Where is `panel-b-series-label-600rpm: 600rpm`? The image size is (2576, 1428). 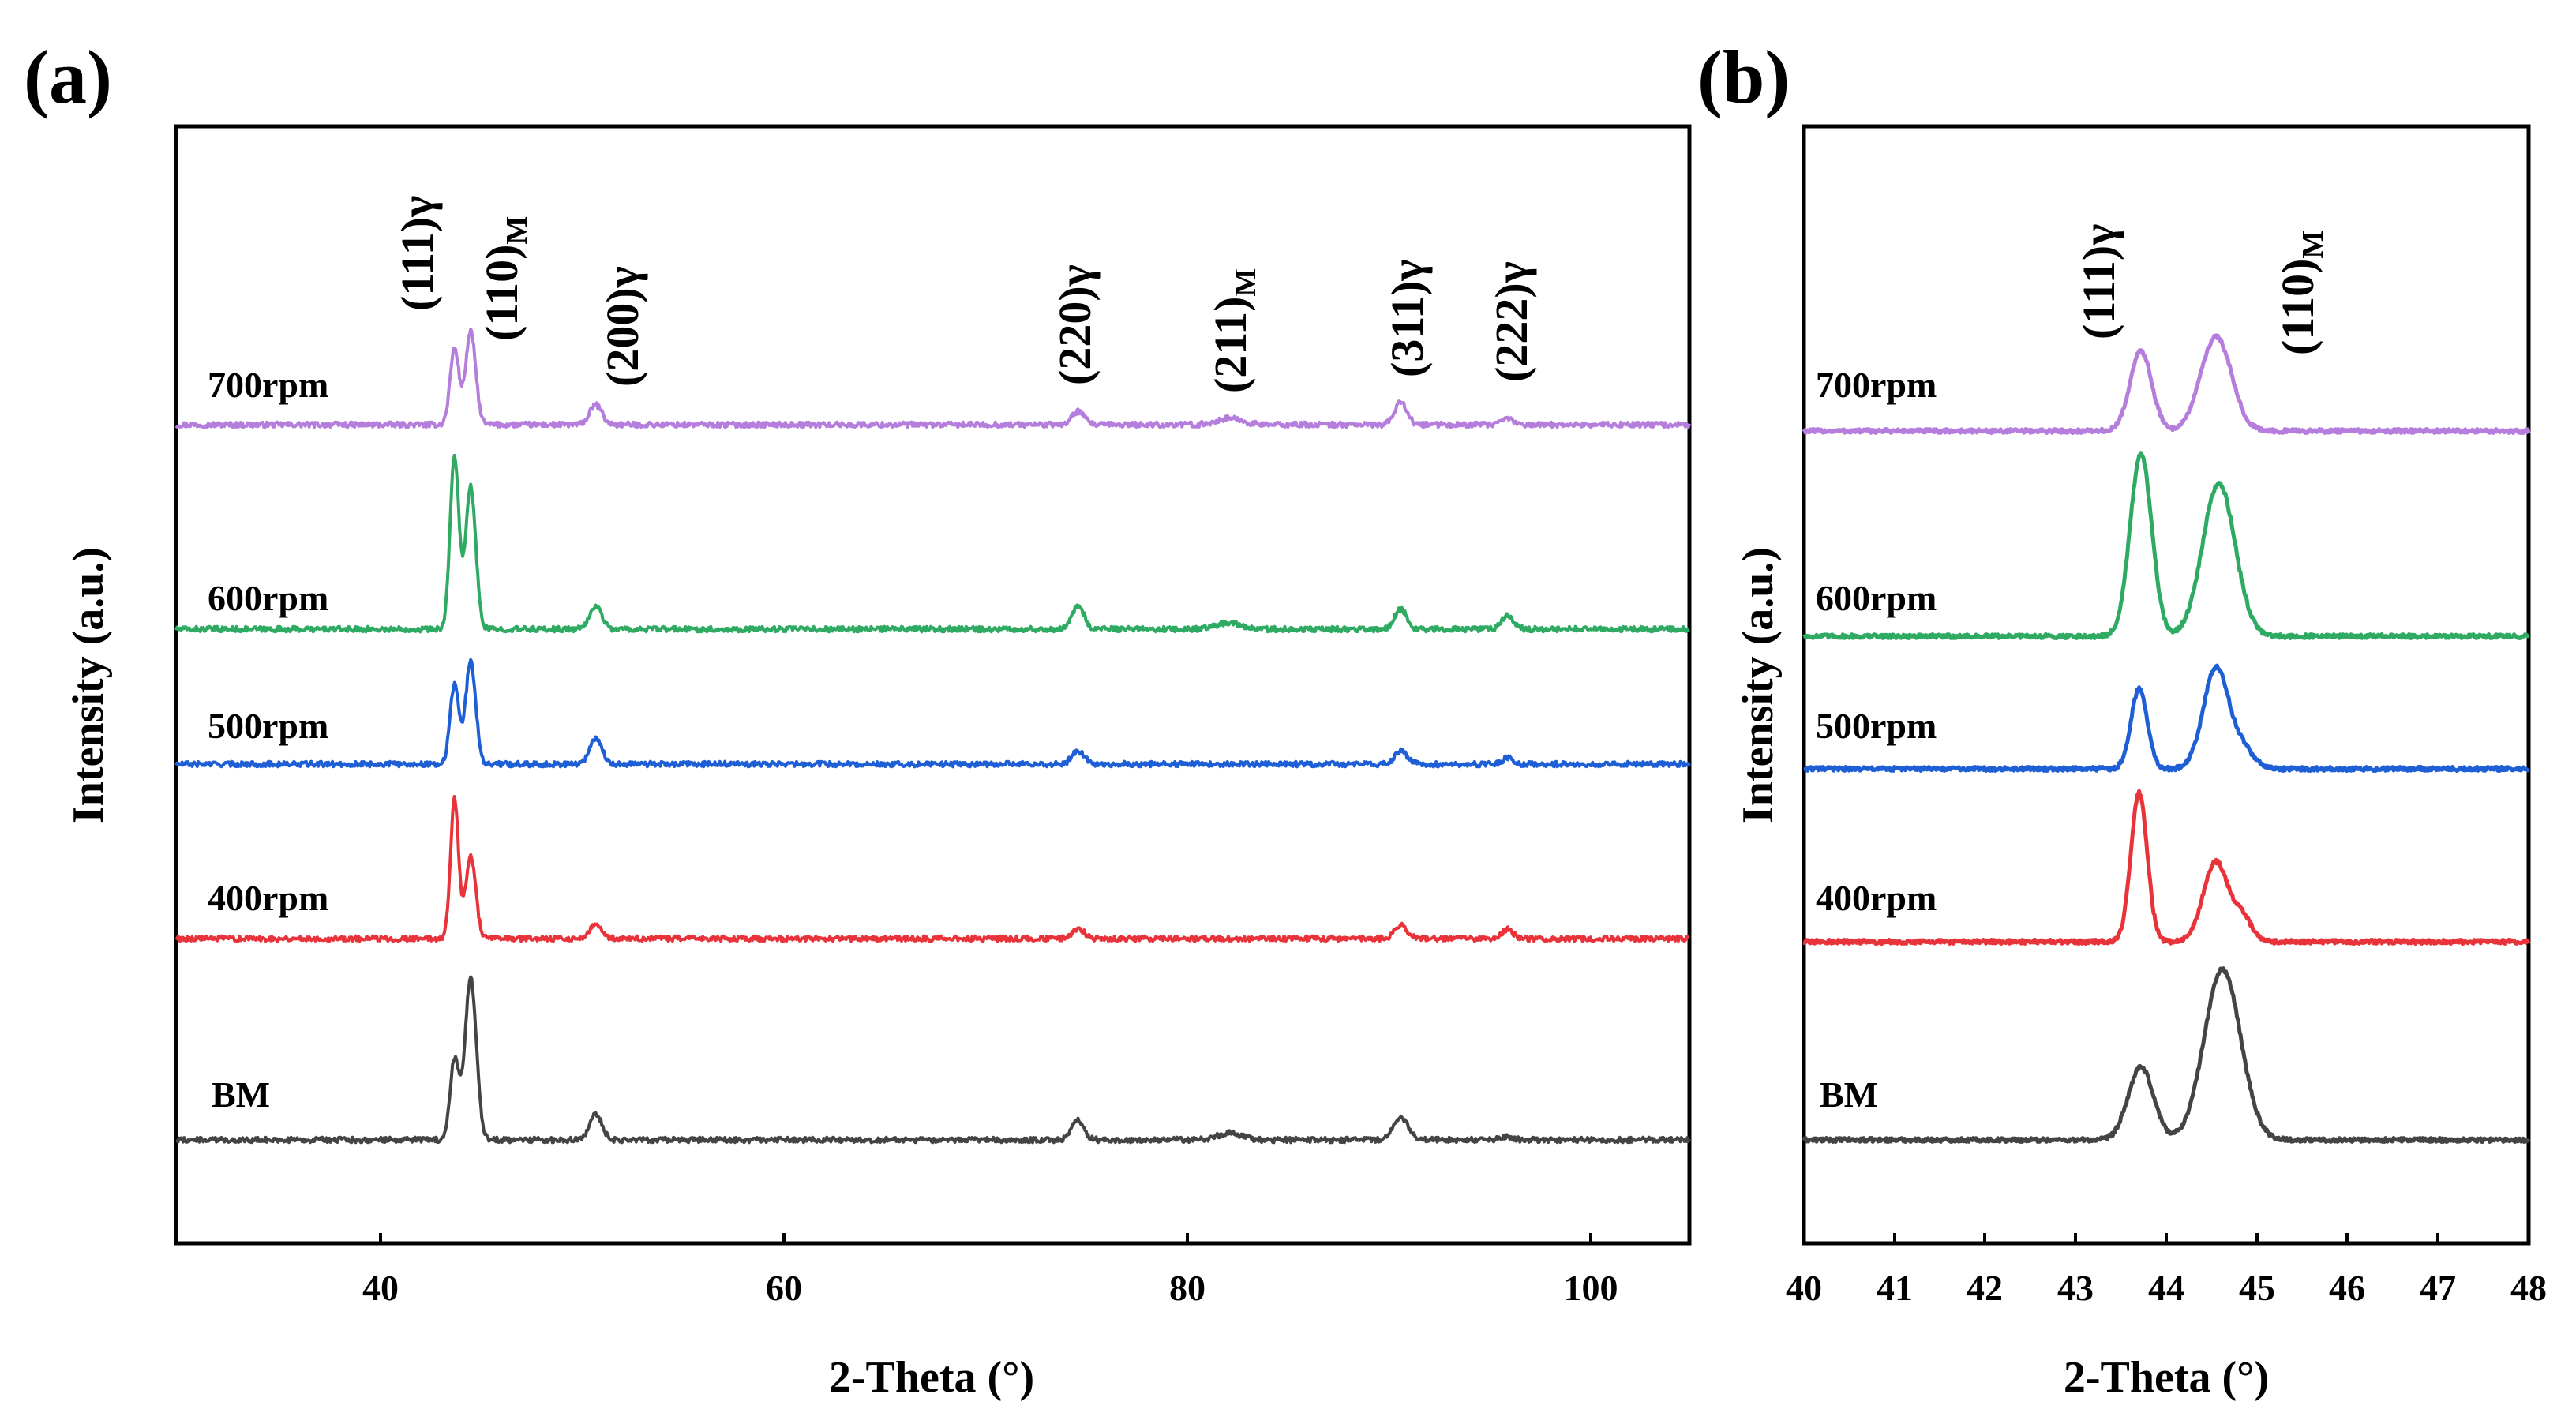 panel-b-series-label-600rpm: 600rpm is located at coordinates (1876, 598).